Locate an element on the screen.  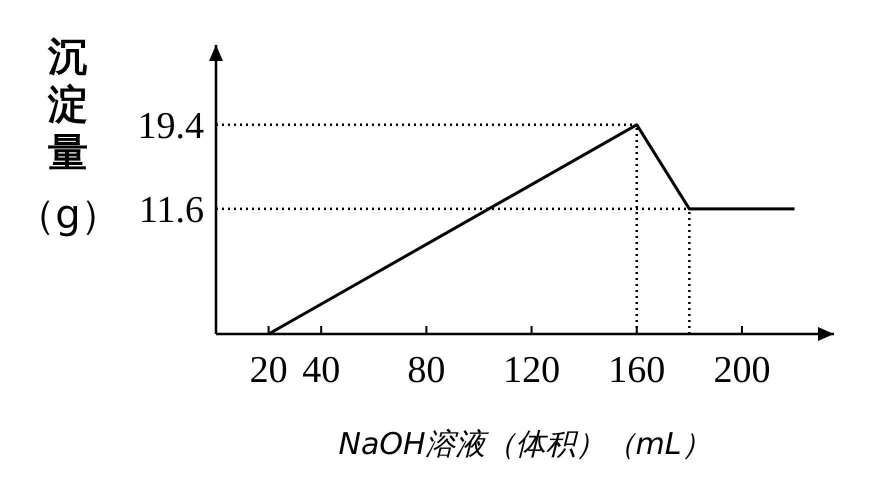
x-tick-label: 20 is located at coordinates (269, 370).